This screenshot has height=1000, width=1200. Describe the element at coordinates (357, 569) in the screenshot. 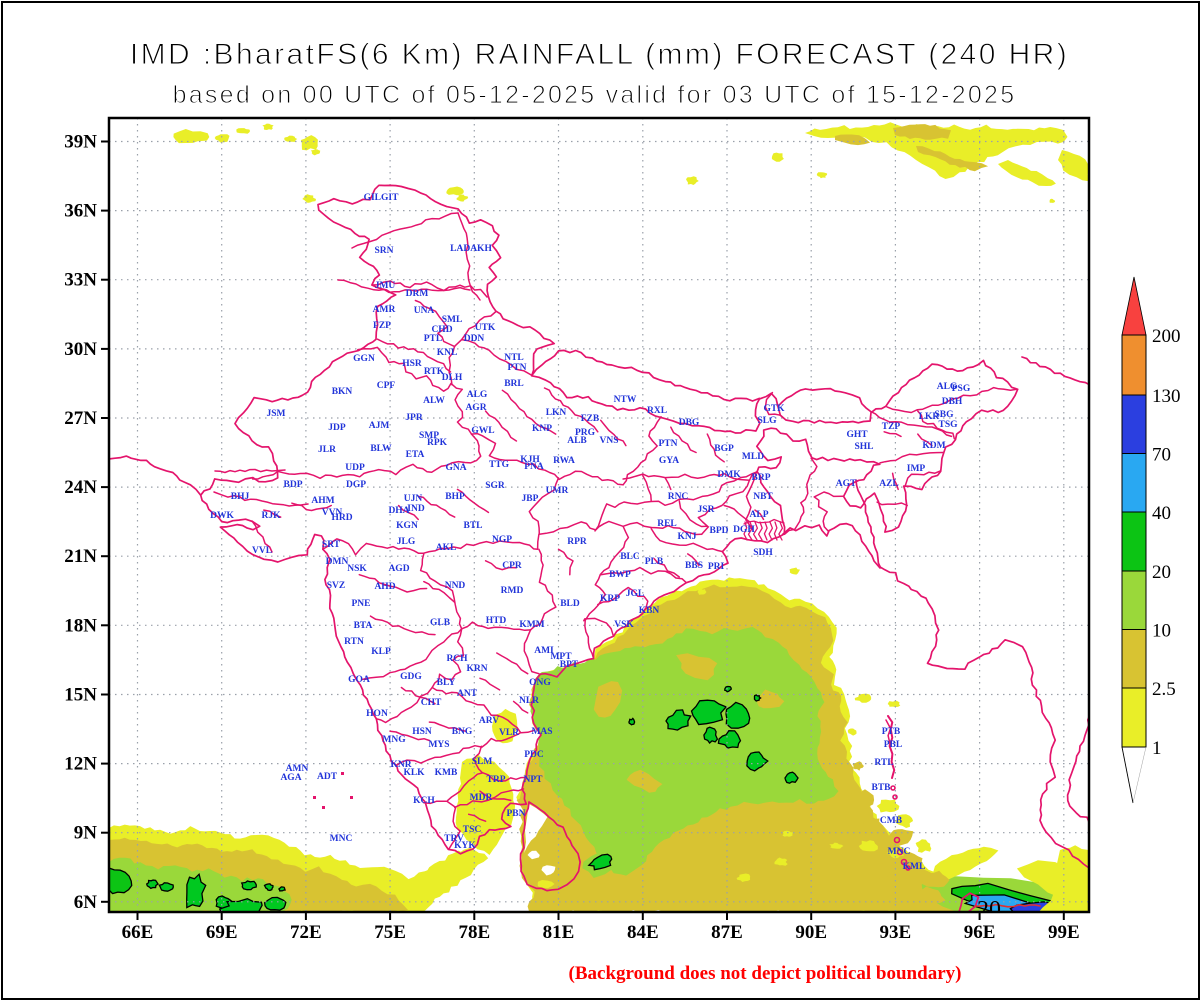

I see `svg-text: NSK` at that location.